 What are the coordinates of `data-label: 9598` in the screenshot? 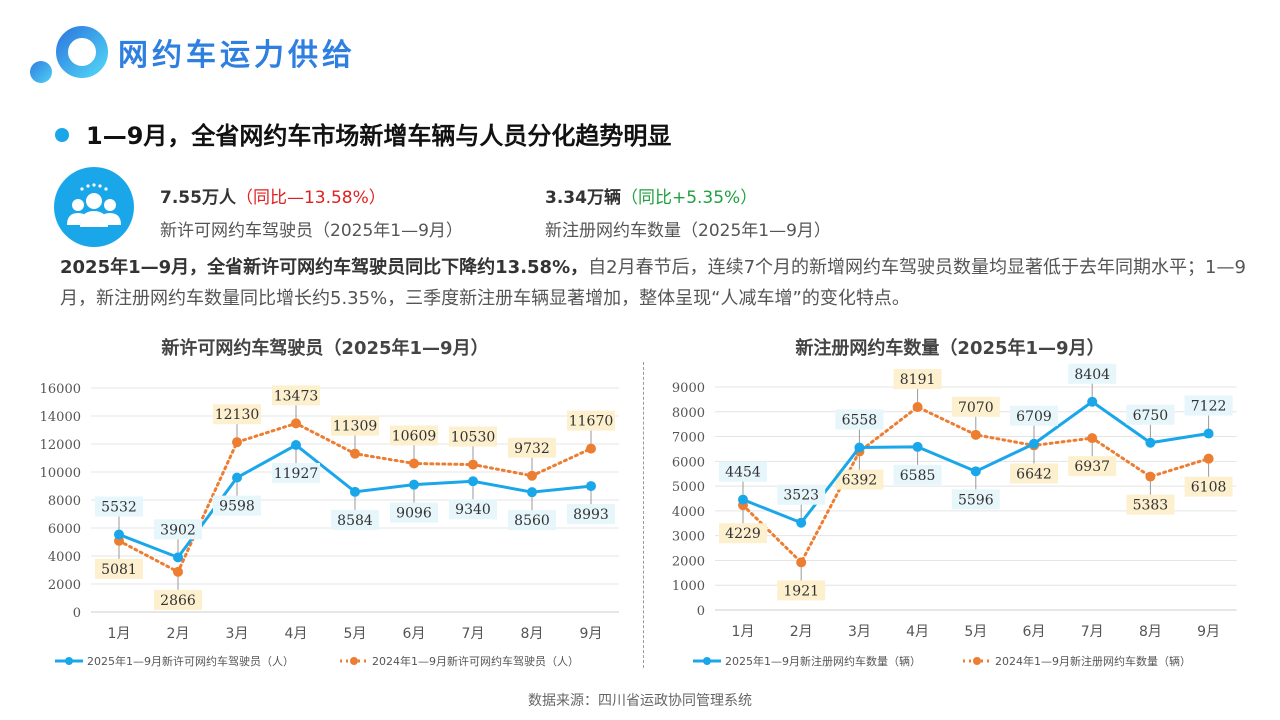 It's located at (237, 507).